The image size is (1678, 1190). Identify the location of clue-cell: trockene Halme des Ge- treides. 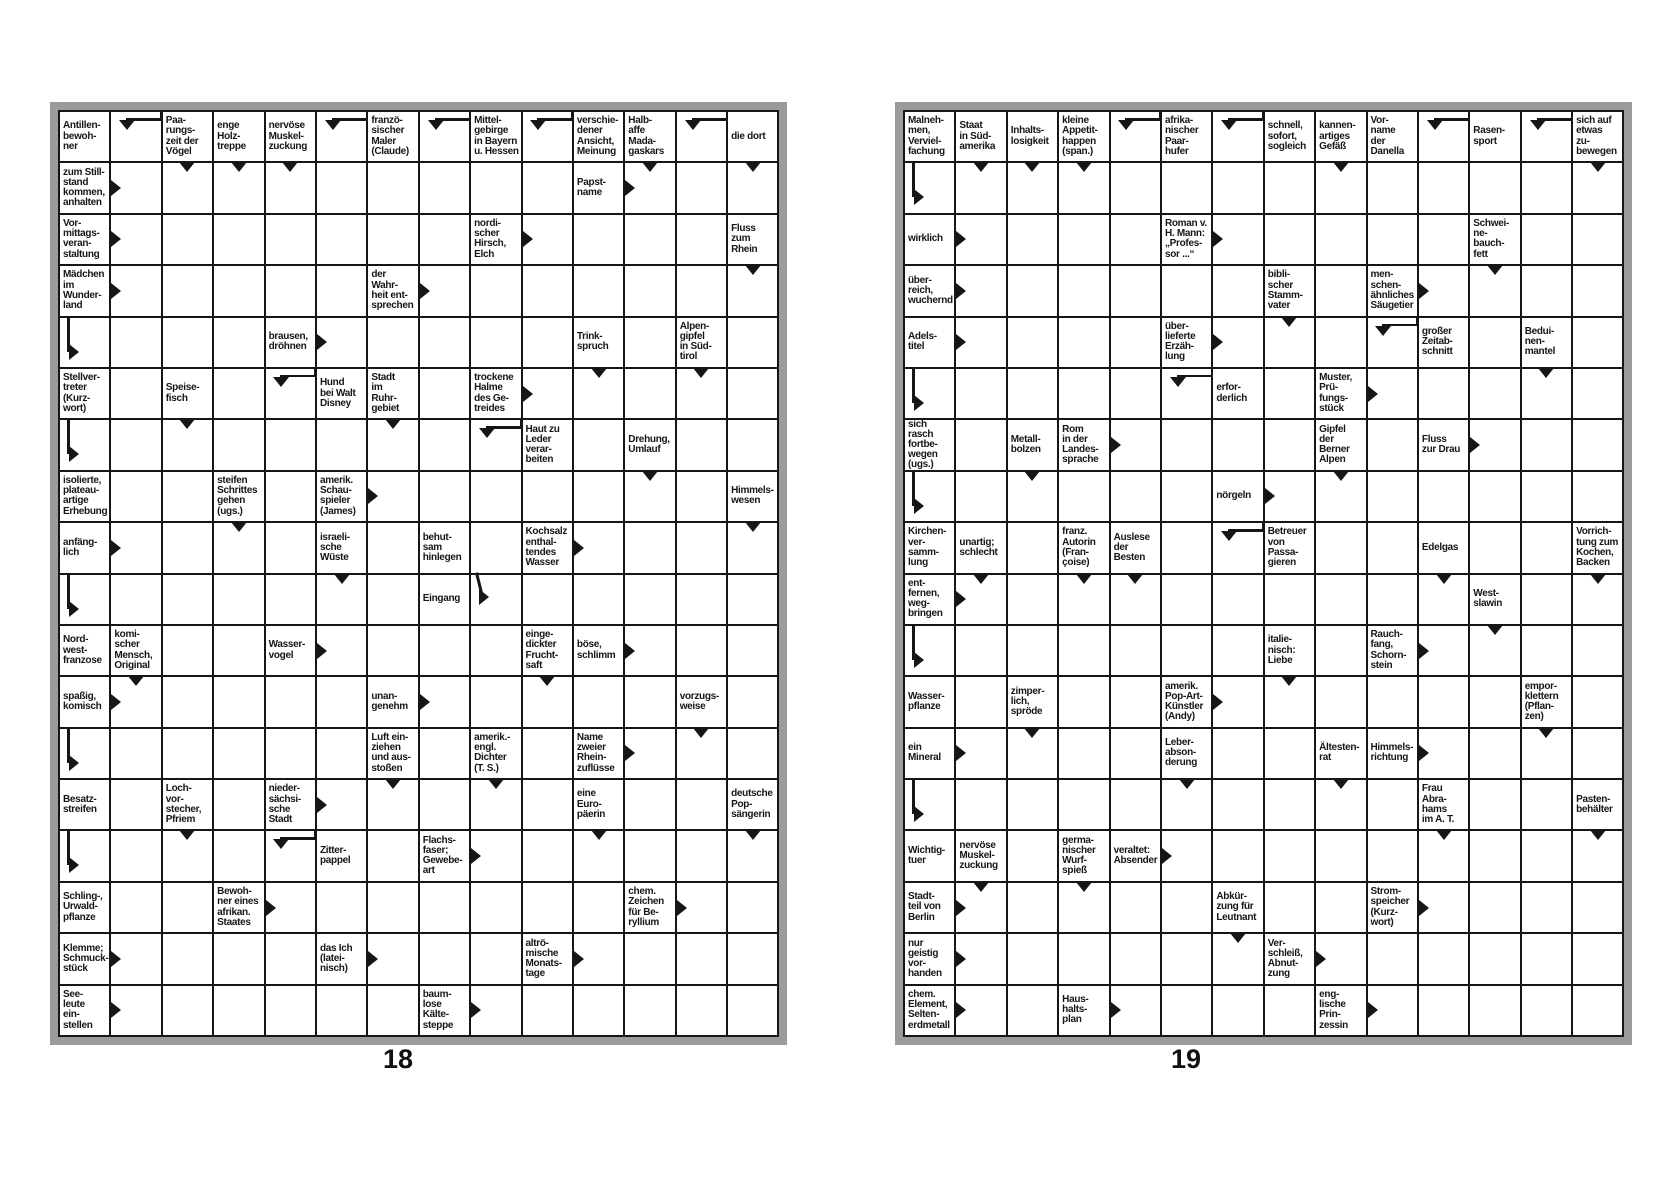
(502, 393).